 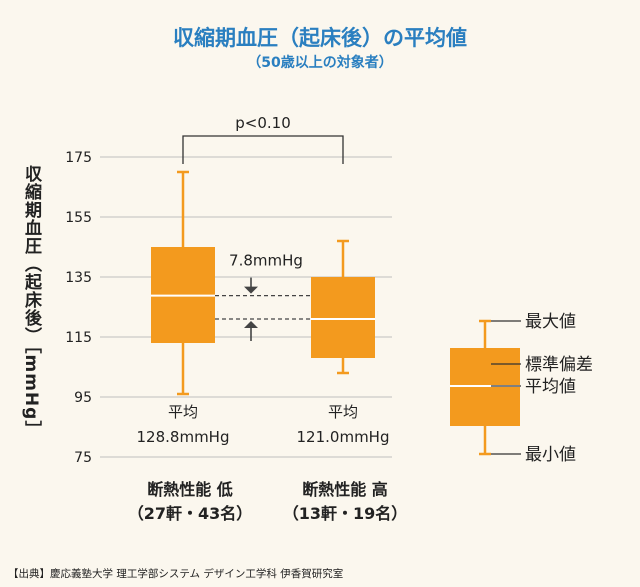 I want to click on mean-value-label: 121.0mmHg, so click(x=343, y=437).